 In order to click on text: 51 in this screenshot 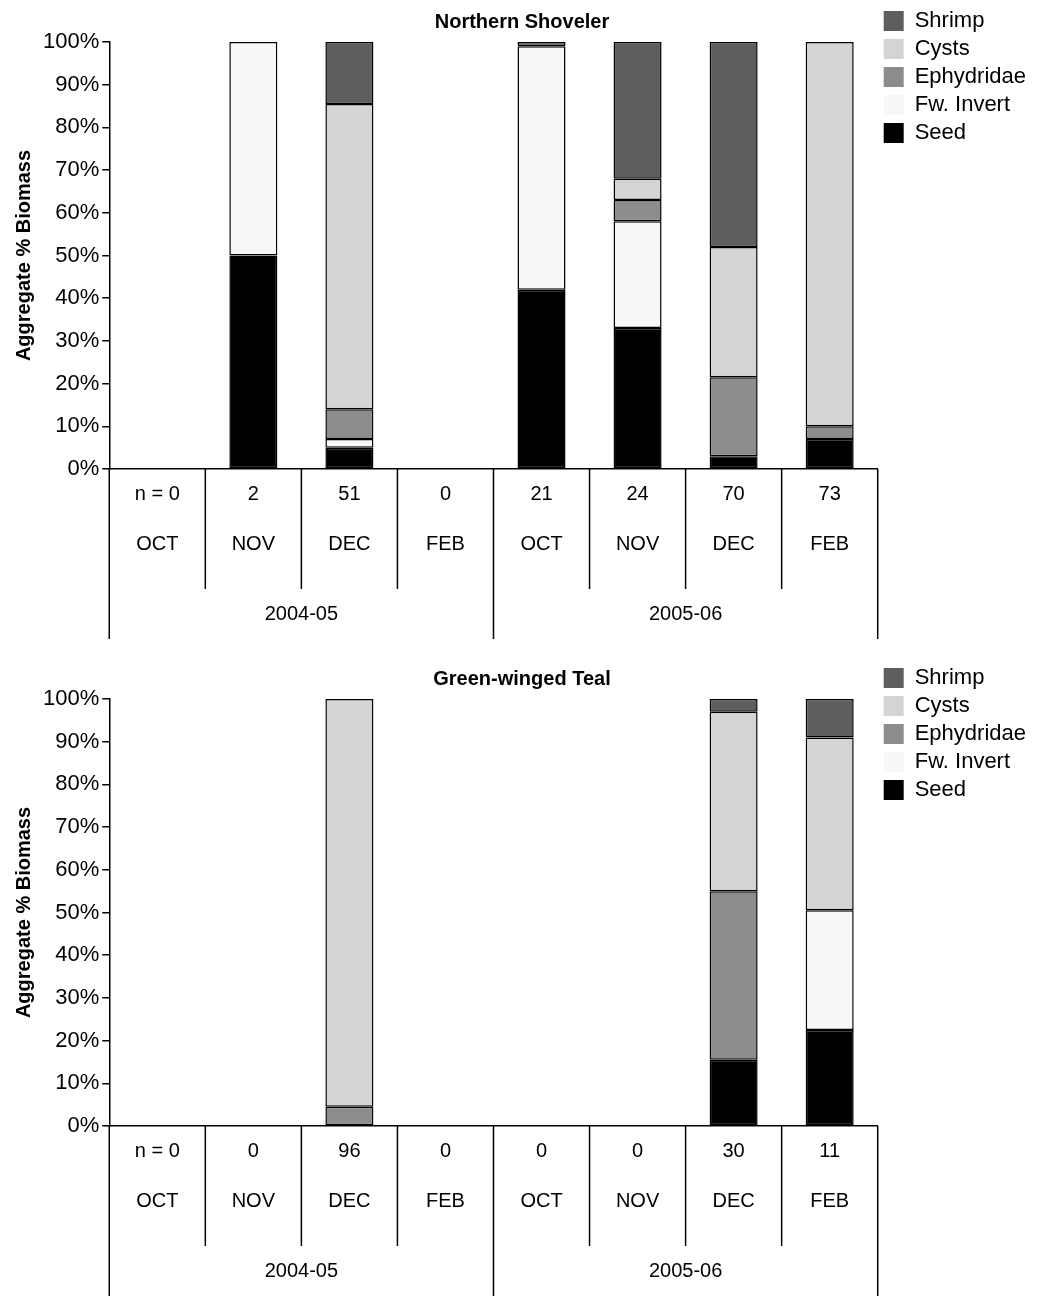, I will do `click(349, 492)`.